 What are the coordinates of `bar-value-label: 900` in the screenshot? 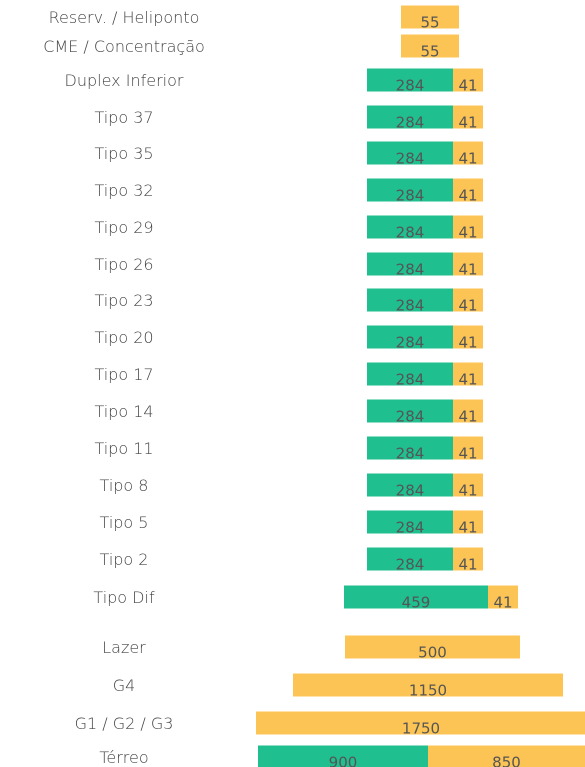 It's located at (343, 760).